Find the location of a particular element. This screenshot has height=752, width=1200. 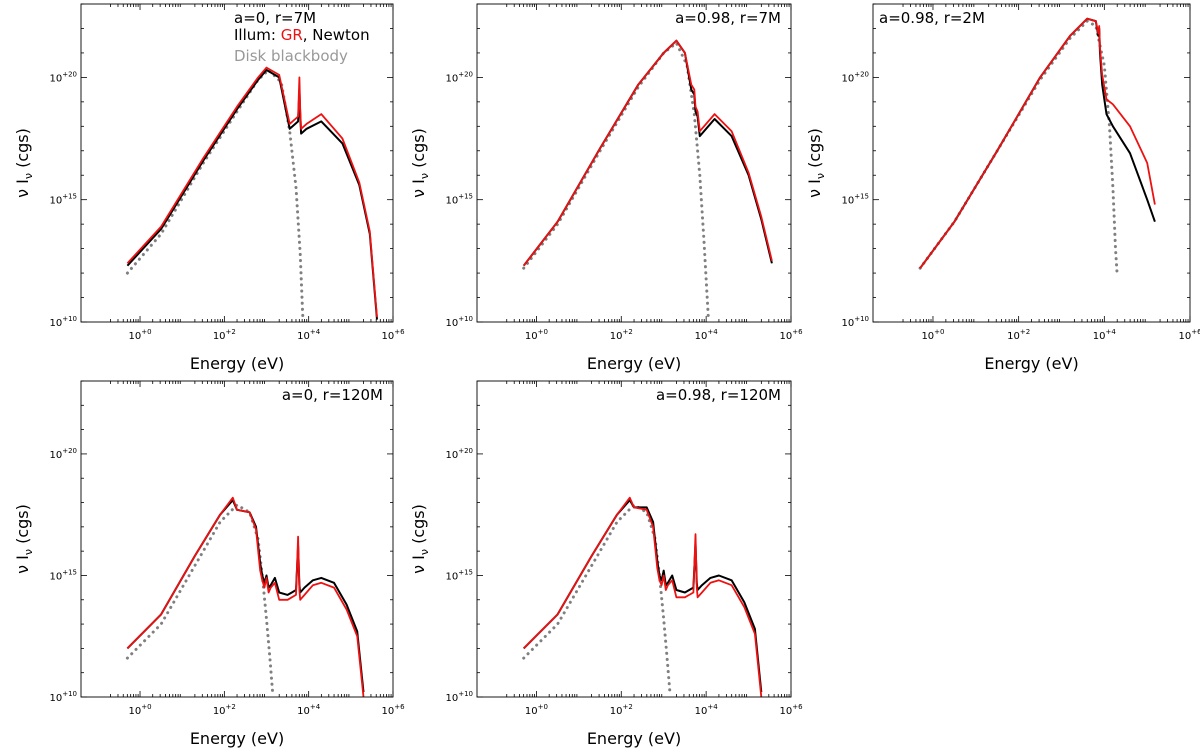

panel-title: a=0, r=120M is located at coordinates (332, 395).